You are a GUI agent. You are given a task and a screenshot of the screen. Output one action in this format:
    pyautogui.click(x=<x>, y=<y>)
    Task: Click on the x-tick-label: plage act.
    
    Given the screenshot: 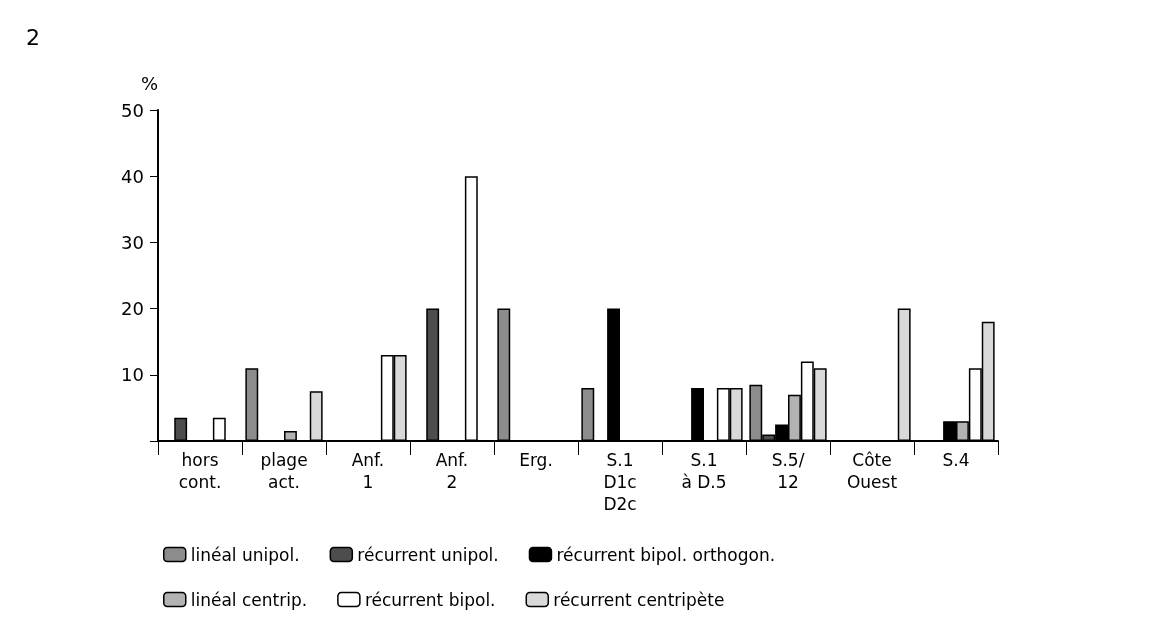 What is the action you would take?
    pyautogui.click(x=284, y=471)
    